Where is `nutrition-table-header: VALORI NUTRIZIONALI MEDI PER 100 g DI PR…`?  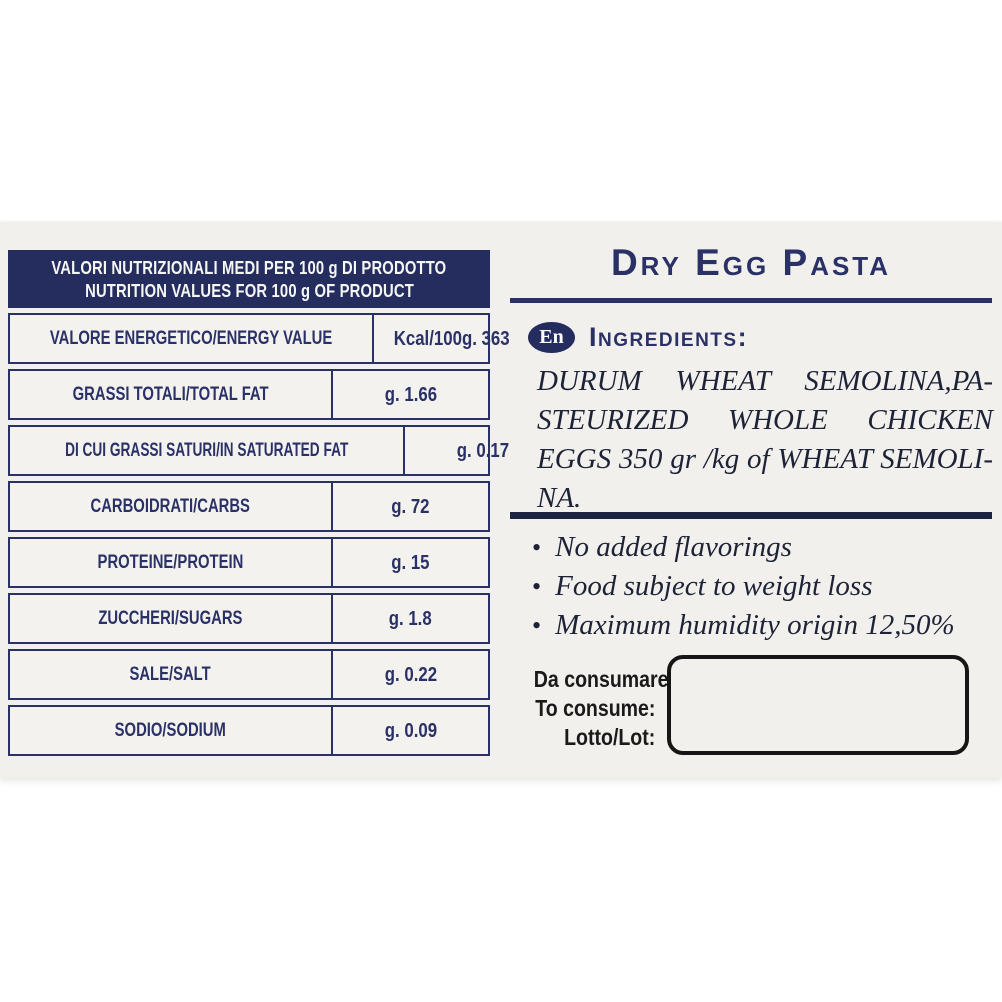
nutrition-table-header: VALORI NUTRIZIONALI MEDI PER 100 g DI PR… is located at coordinates (249, 279).